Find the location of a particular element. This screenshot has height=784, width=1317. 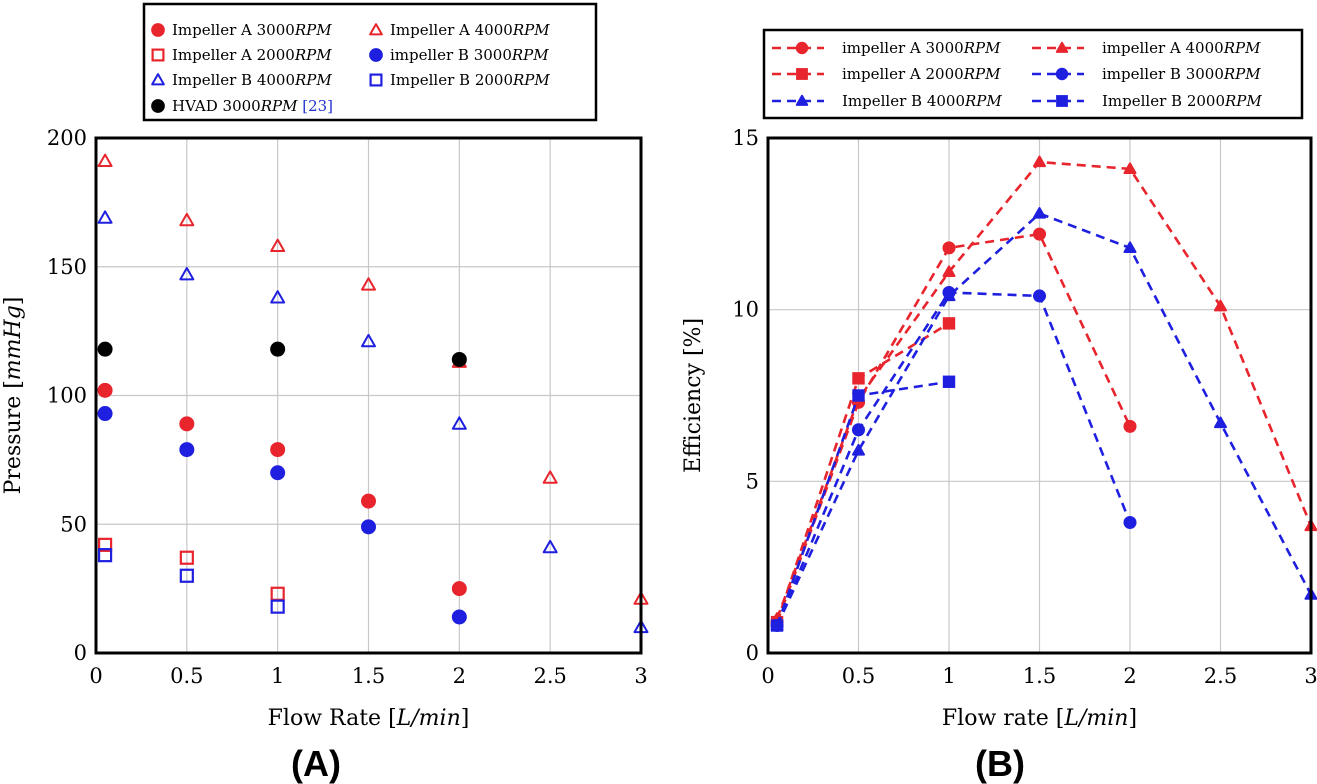

y-tick-label: 15 is located at coordinates (745, 138).